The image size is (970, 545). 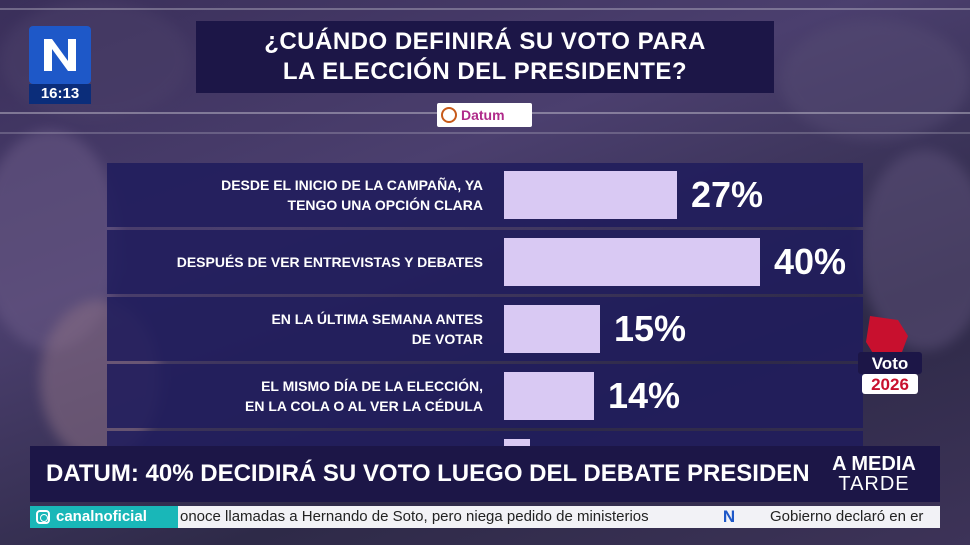 I want to click on value-label: 27%, so click(x=727, y=194).